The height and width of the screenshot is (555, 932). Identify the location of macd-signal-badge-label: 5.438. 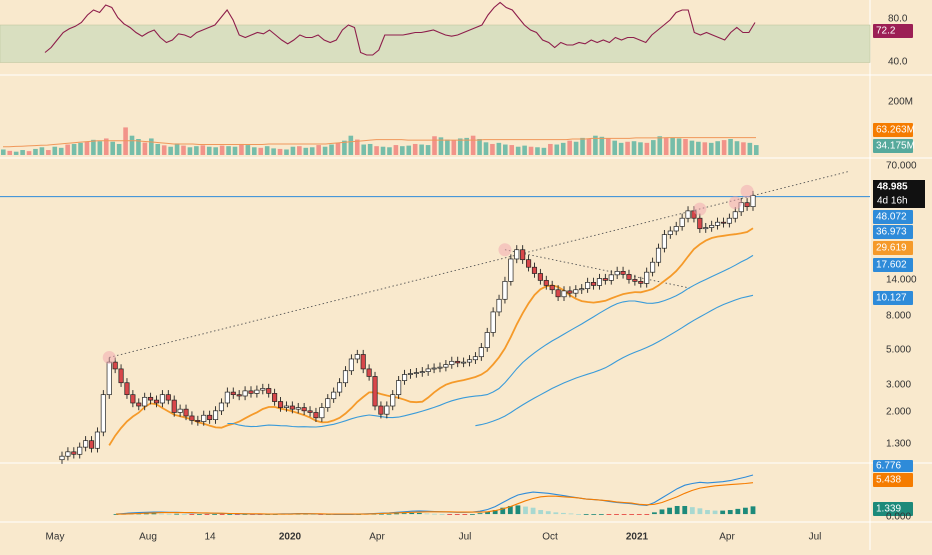
(888, 480).